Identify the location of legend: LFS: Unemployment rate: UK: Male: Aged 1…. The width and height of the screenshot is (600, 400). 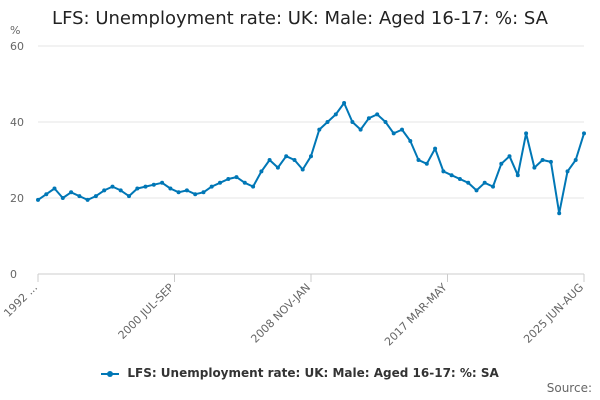
(300, 373).